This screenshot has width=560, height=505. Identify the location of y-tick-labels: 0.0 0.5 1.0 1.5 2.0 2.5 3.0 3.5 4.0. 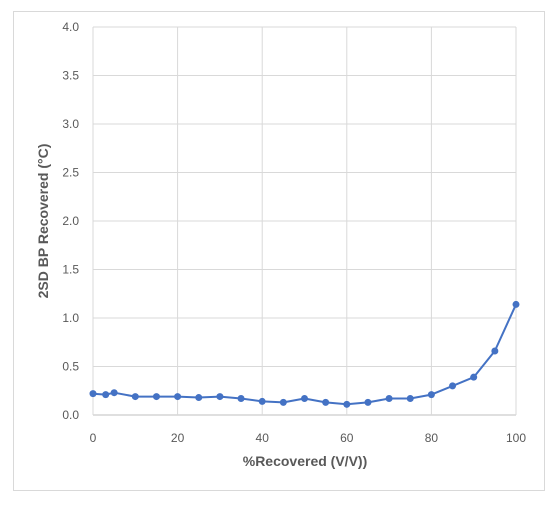
(70, 221).